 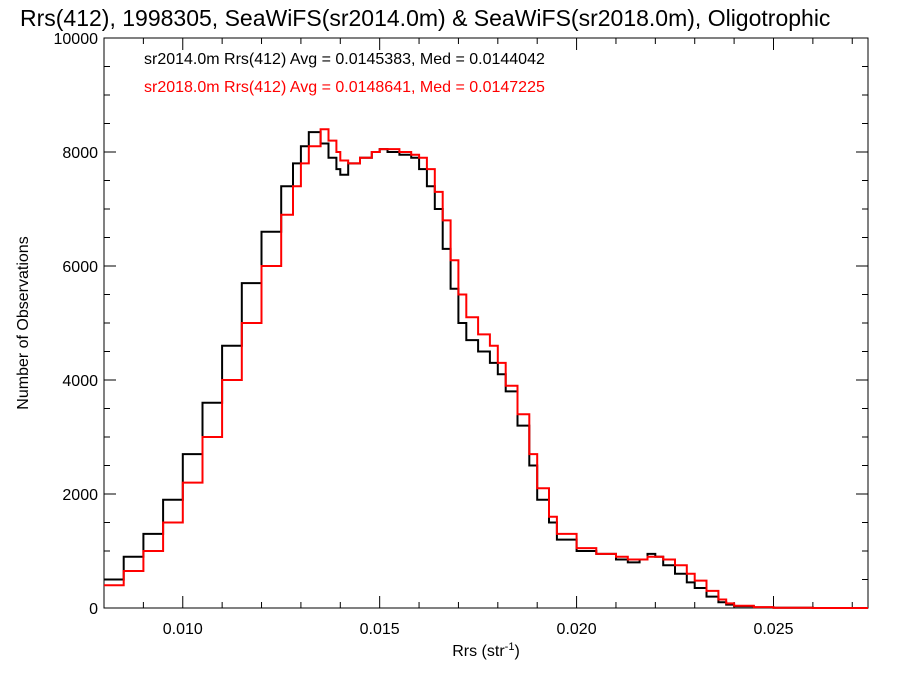 I want to click on x-tick-label: 0.025, so click(x=773, y=629).